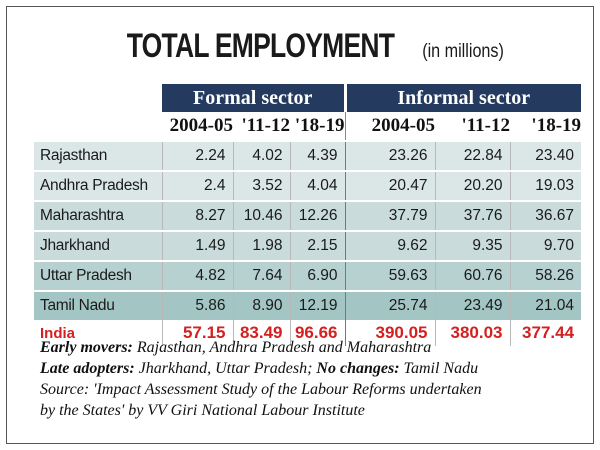 This screenshot has height=450, width=600. I want to click on table-cell: 3.52, so click(261, 185).